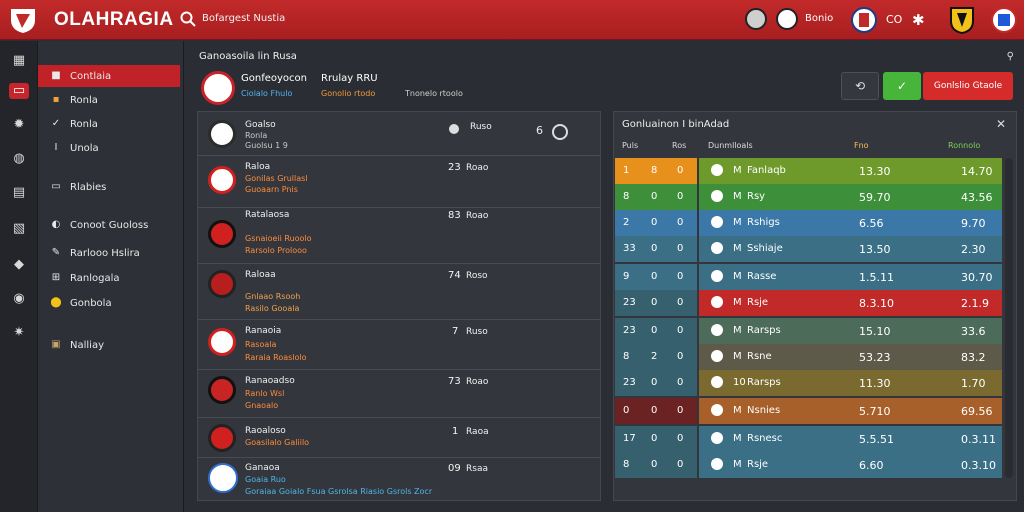 The image size is (1024, 512). I want to click on match-extra: Roso, so click(477, 276).